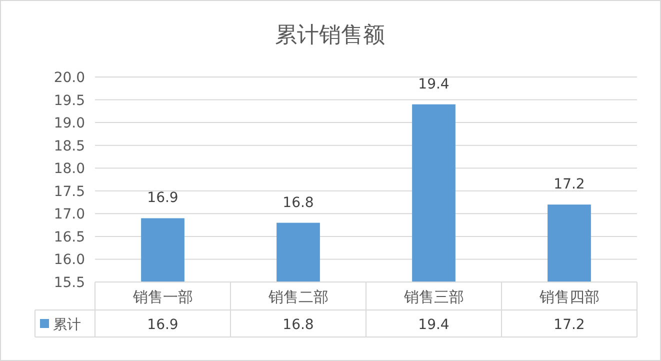 The width and height of the screenshot is (661, 361). I want to click on y-tick-label: 16.0, so click(69, 260).